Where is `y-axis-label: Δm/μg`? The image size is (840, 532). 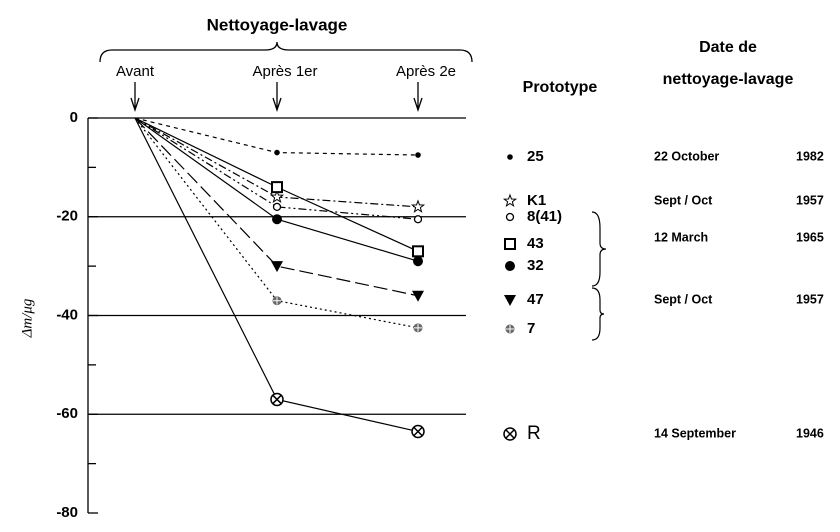
y-axis-label: Δm/μg is located at coordinates (27, 318).